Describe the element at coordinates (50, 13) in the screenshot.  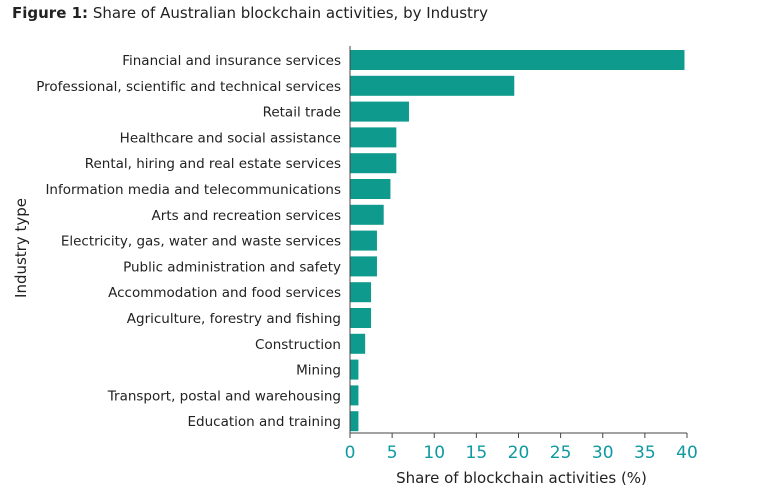
I see `chart-title-prefix: Figure 1:` at that location.